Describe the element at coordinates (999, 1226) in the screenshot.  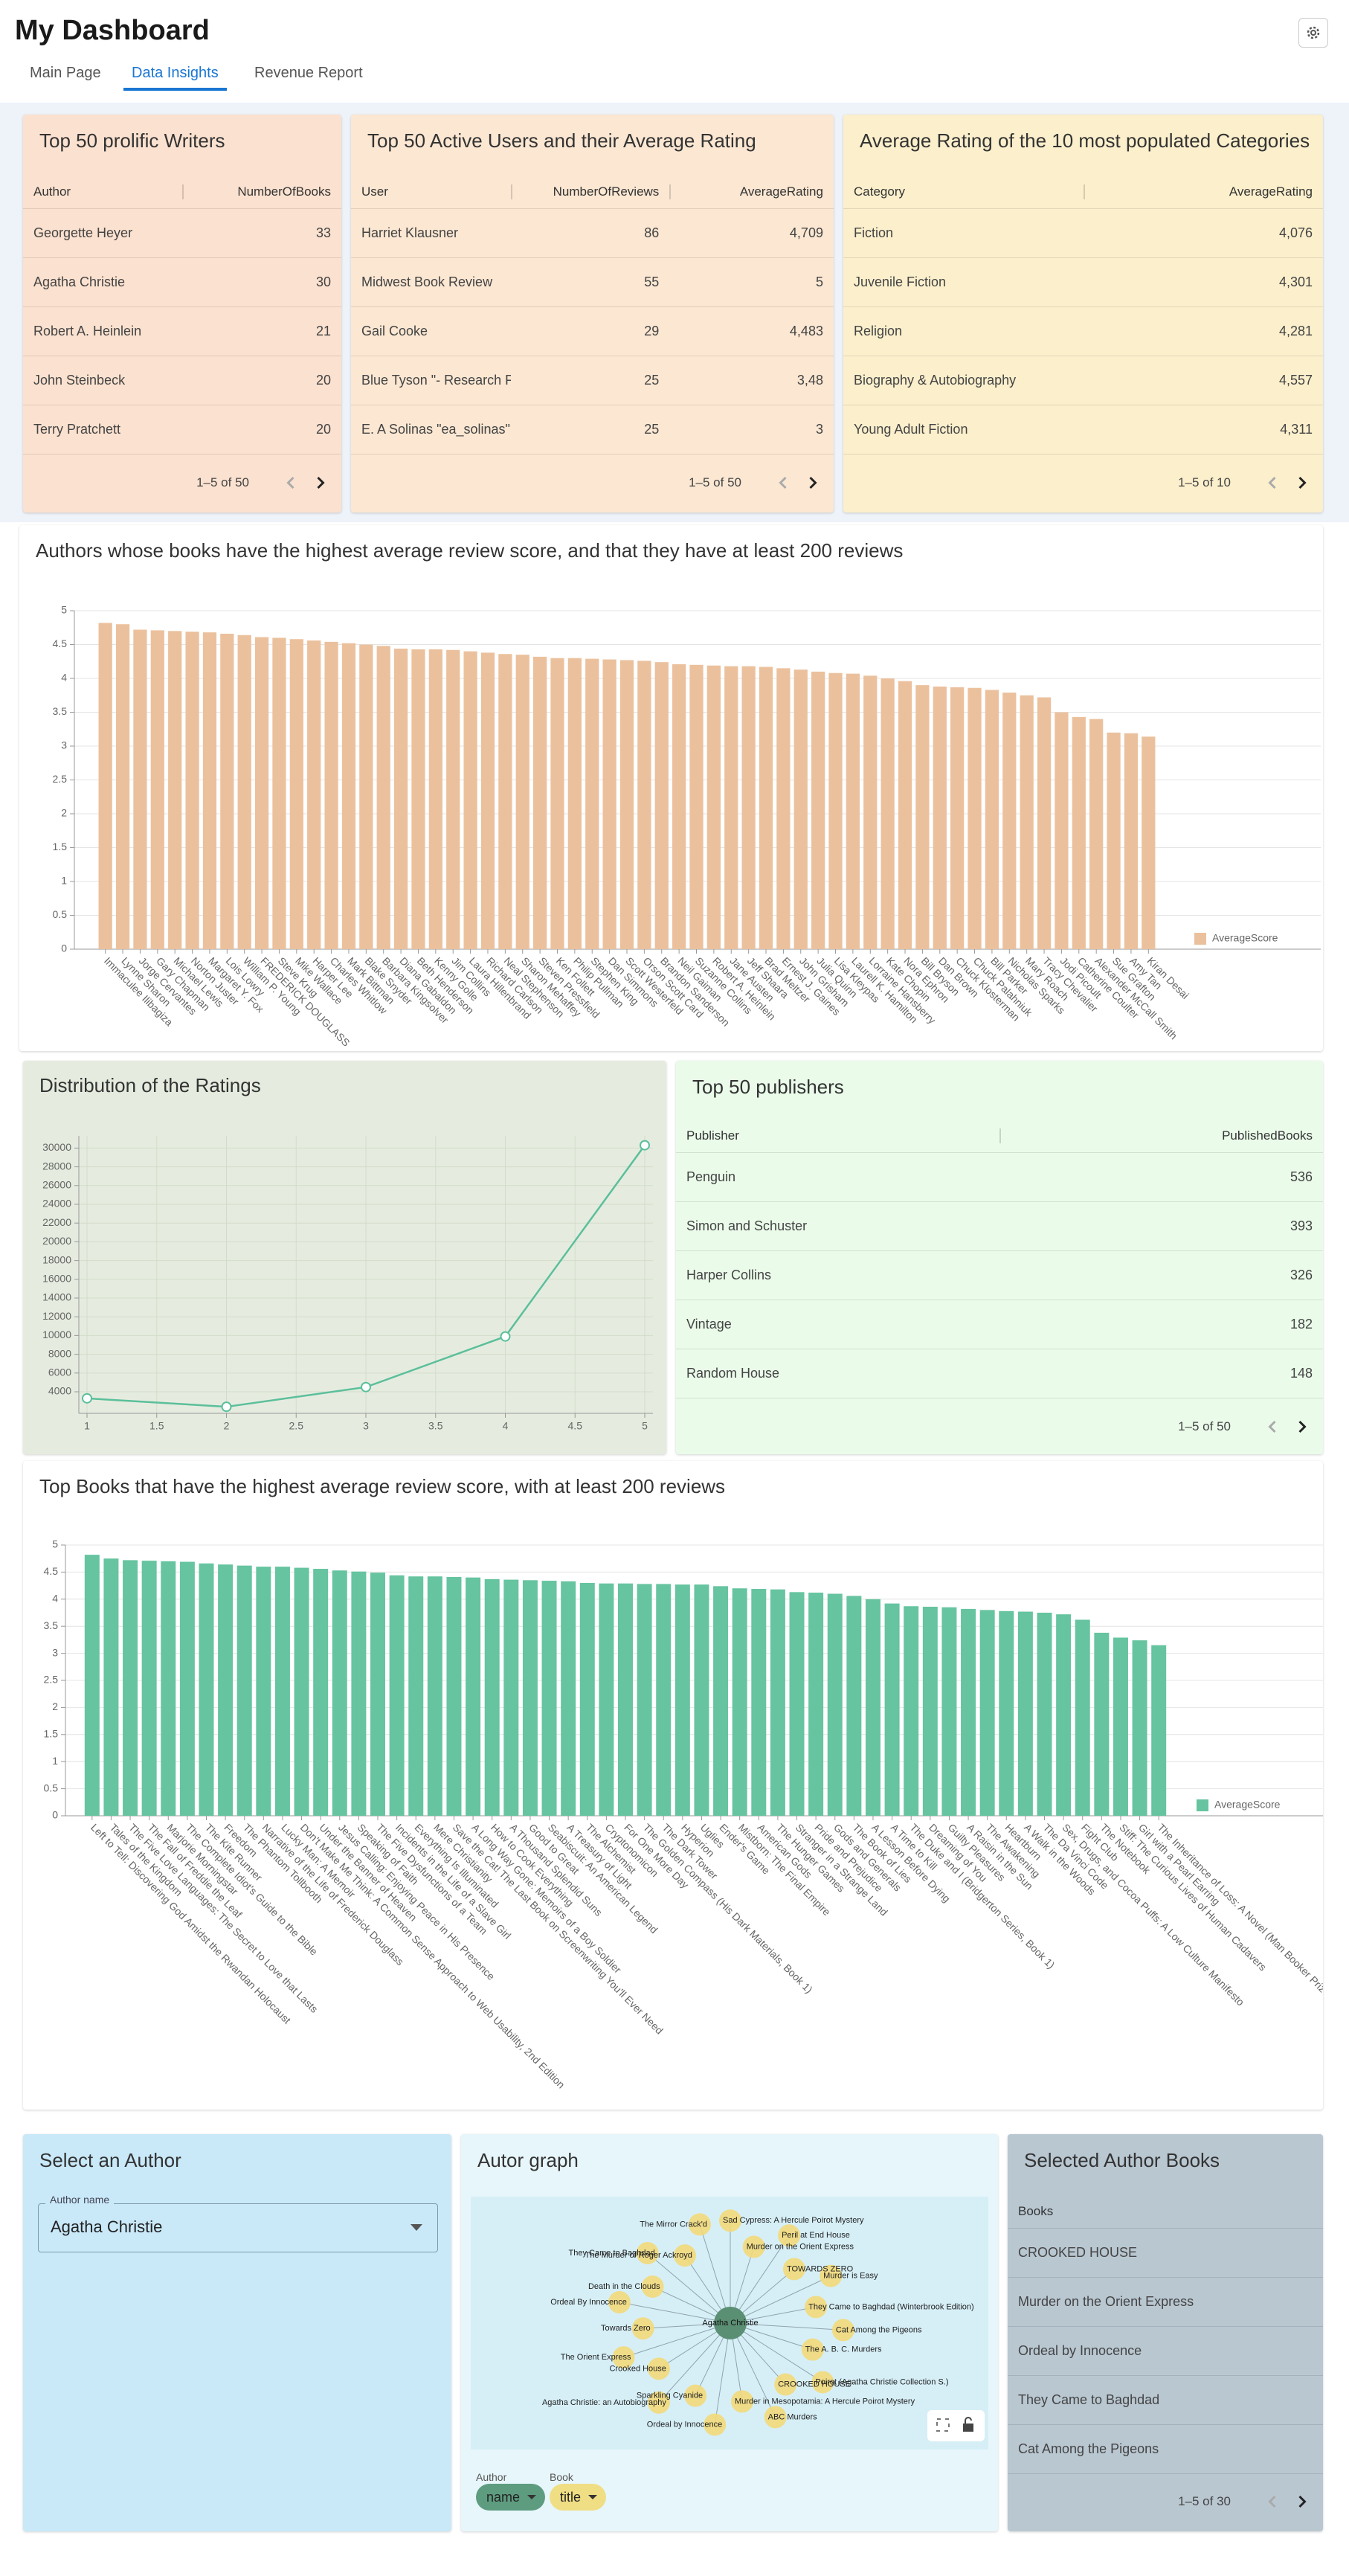
I see `table-row: Simon and Schuster 393` at that location.